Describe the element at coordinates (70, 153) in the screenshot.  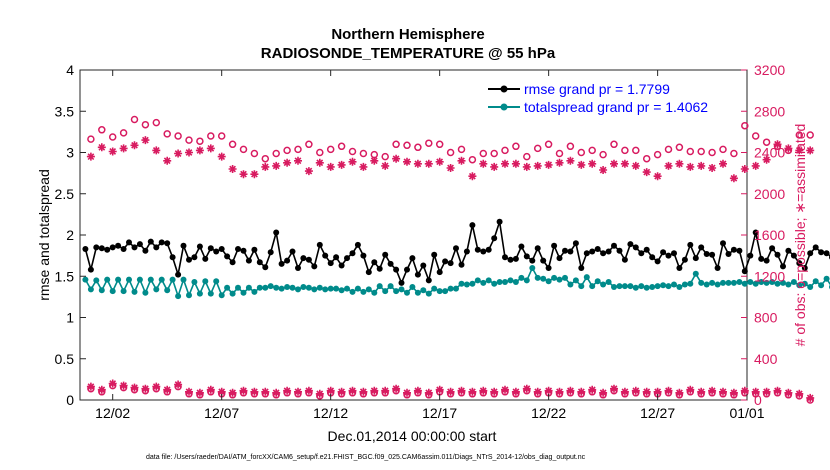
I see `y-left-tick-label: 3` at that location.